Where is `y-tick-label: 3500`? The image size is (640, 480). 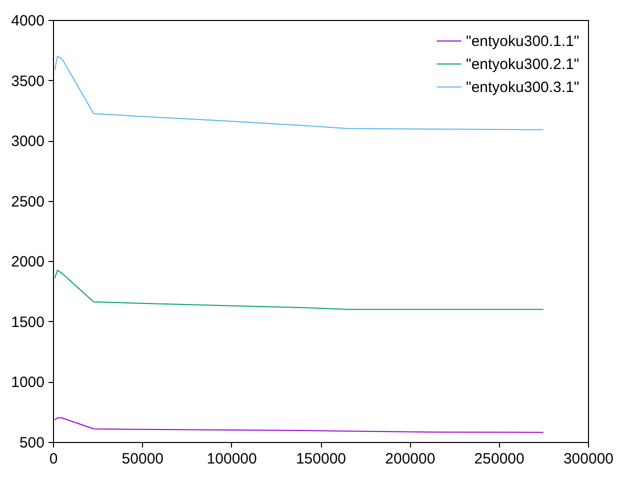 y-tick-label: 3500 is located at coordinates (27, 81).